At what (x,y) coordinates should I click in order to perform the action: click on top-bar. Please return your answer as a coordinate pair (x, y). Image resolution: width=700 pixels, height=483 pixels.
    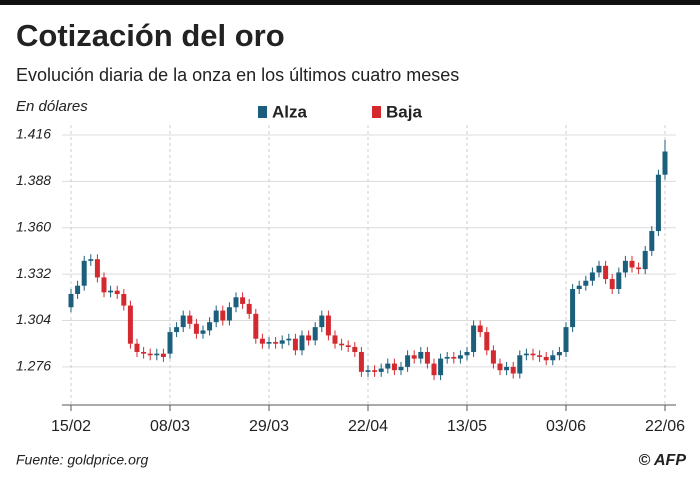
    Looking at the image, I should click on (350, 2).